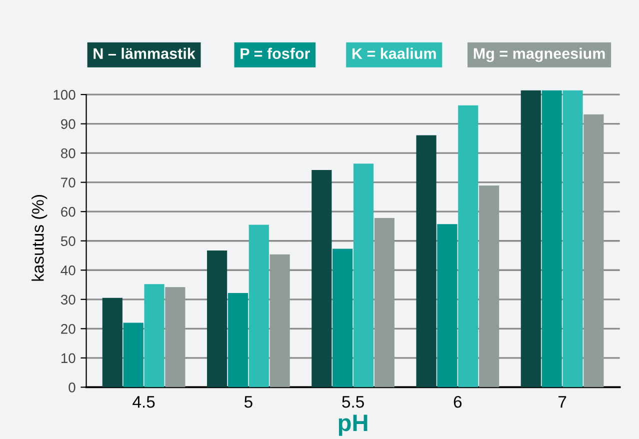 The height and width of the screenshot is (439, 639). Describe the element at coordinates (68, 153) in the screenshot. I see `y-tick-label: 80` at that location.